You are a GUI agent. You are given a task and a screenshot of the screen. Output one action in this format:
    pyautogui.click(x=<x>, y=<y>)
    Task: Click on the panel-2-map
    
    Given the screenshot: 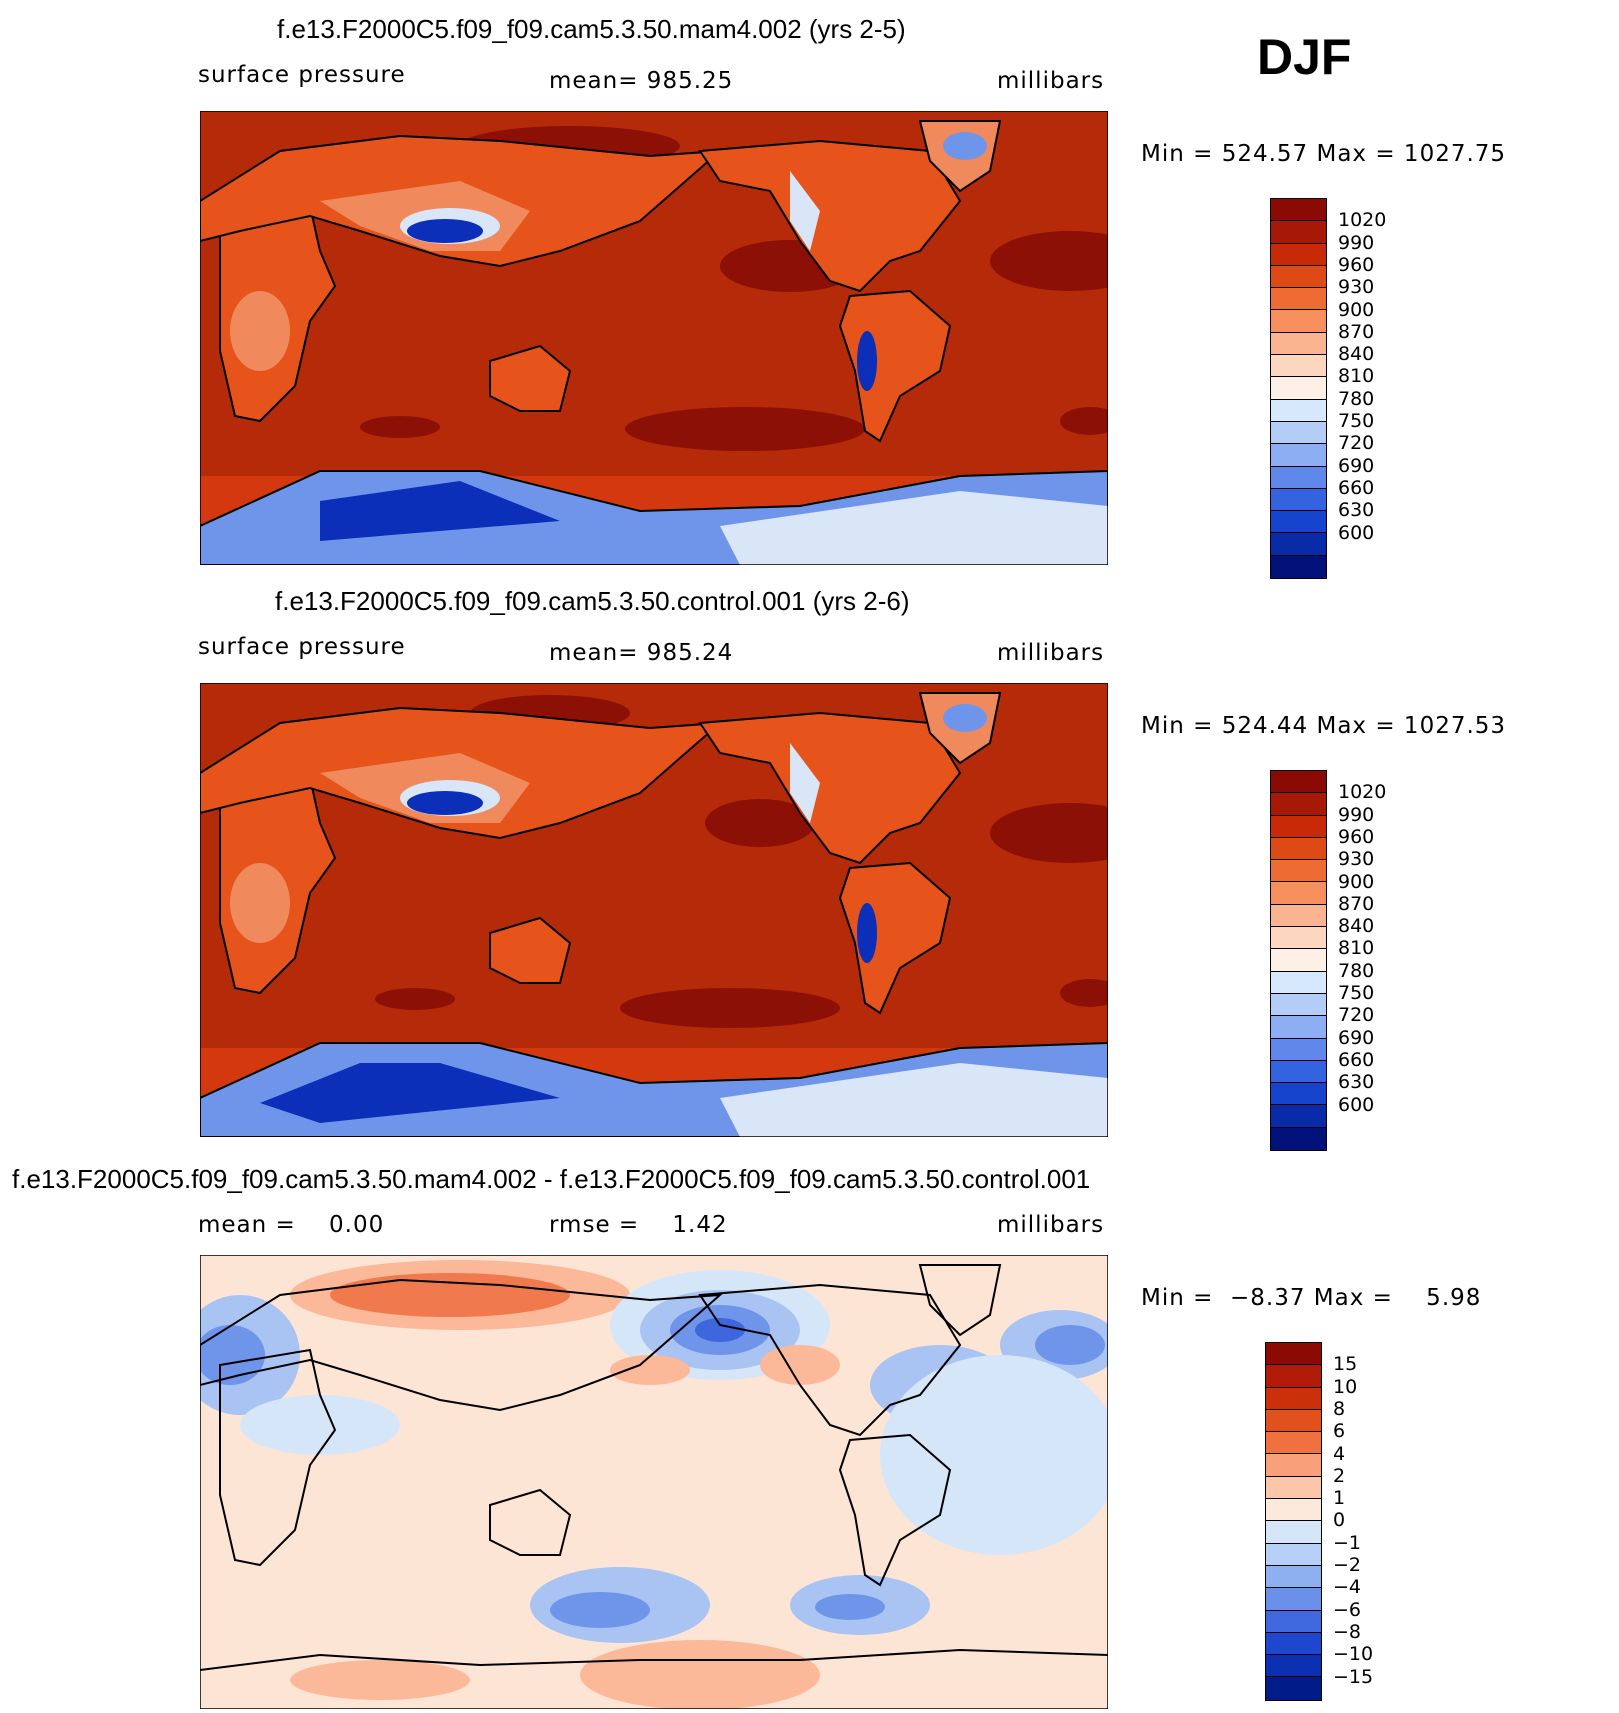 What is the action you would take?
    pyautogui.click(x=654, y=910)
    